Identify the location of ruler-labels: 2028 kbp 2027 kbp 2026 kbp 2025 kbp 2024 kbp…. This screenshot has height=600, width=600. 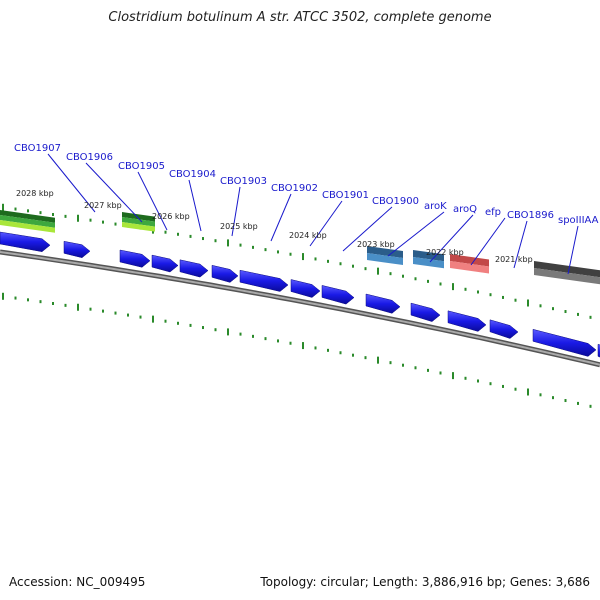
(274, 226).